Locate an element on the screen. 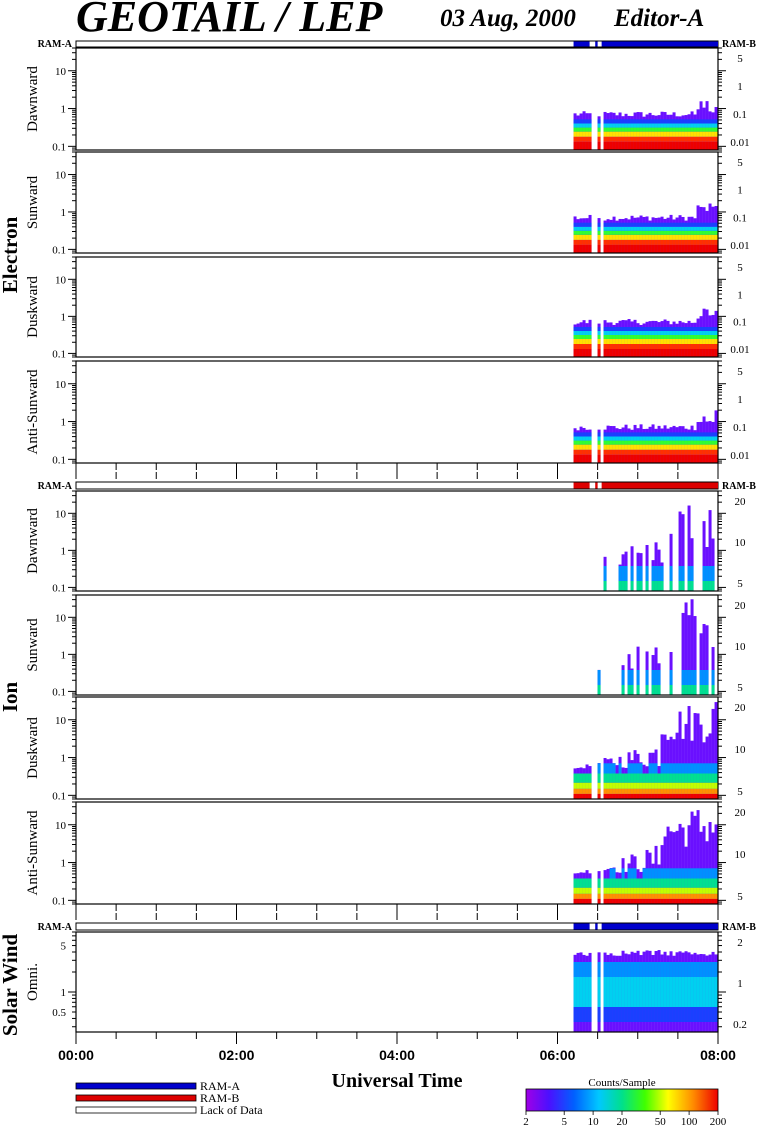  ram-right-label: RAM-B is located at coordinates (739, 44).